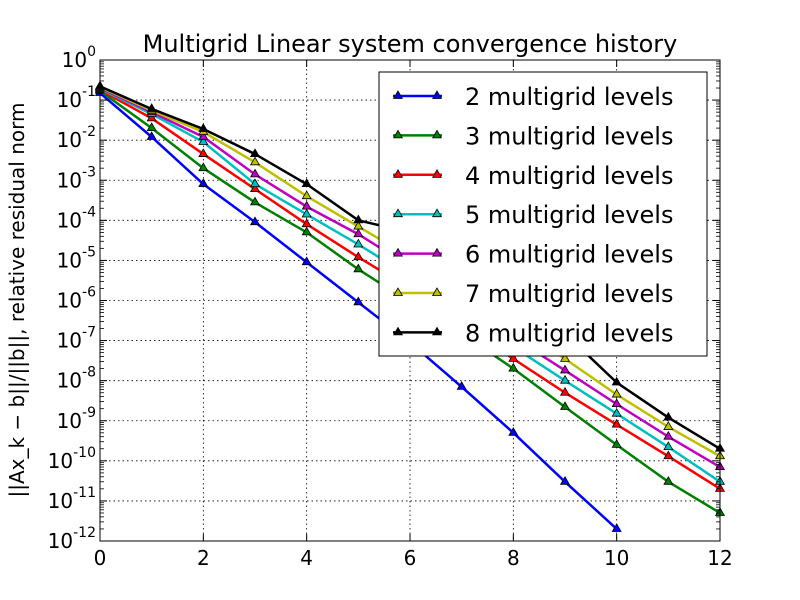 The image size is (800, 600). Describe the element at coordinates (569, 255) in the screenshot. I see `legend-label: 6 multigrid levels` at that location.